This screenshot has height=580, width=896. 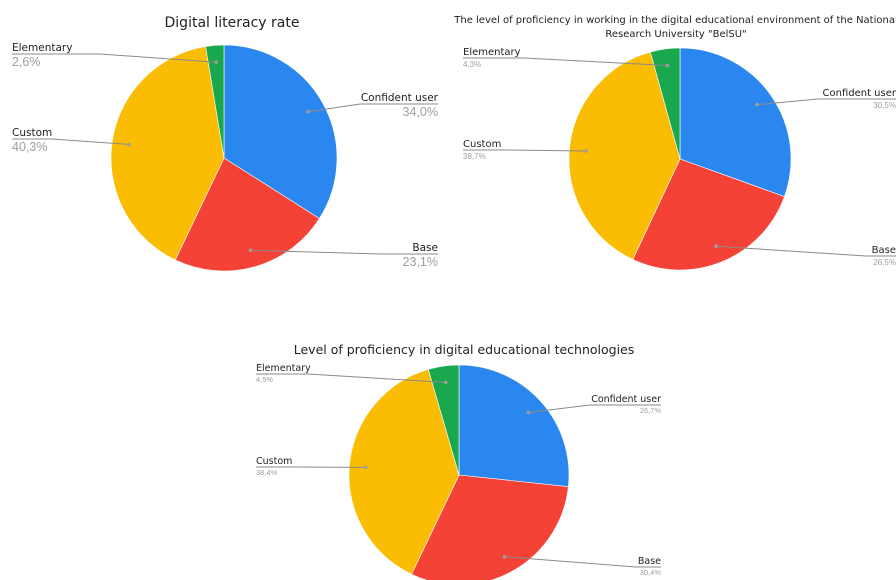 What do you see at coordinates (29, 147) in the screenshot?
I see `slice-value-custom: 40,3%` at bounding box center [29, 147].